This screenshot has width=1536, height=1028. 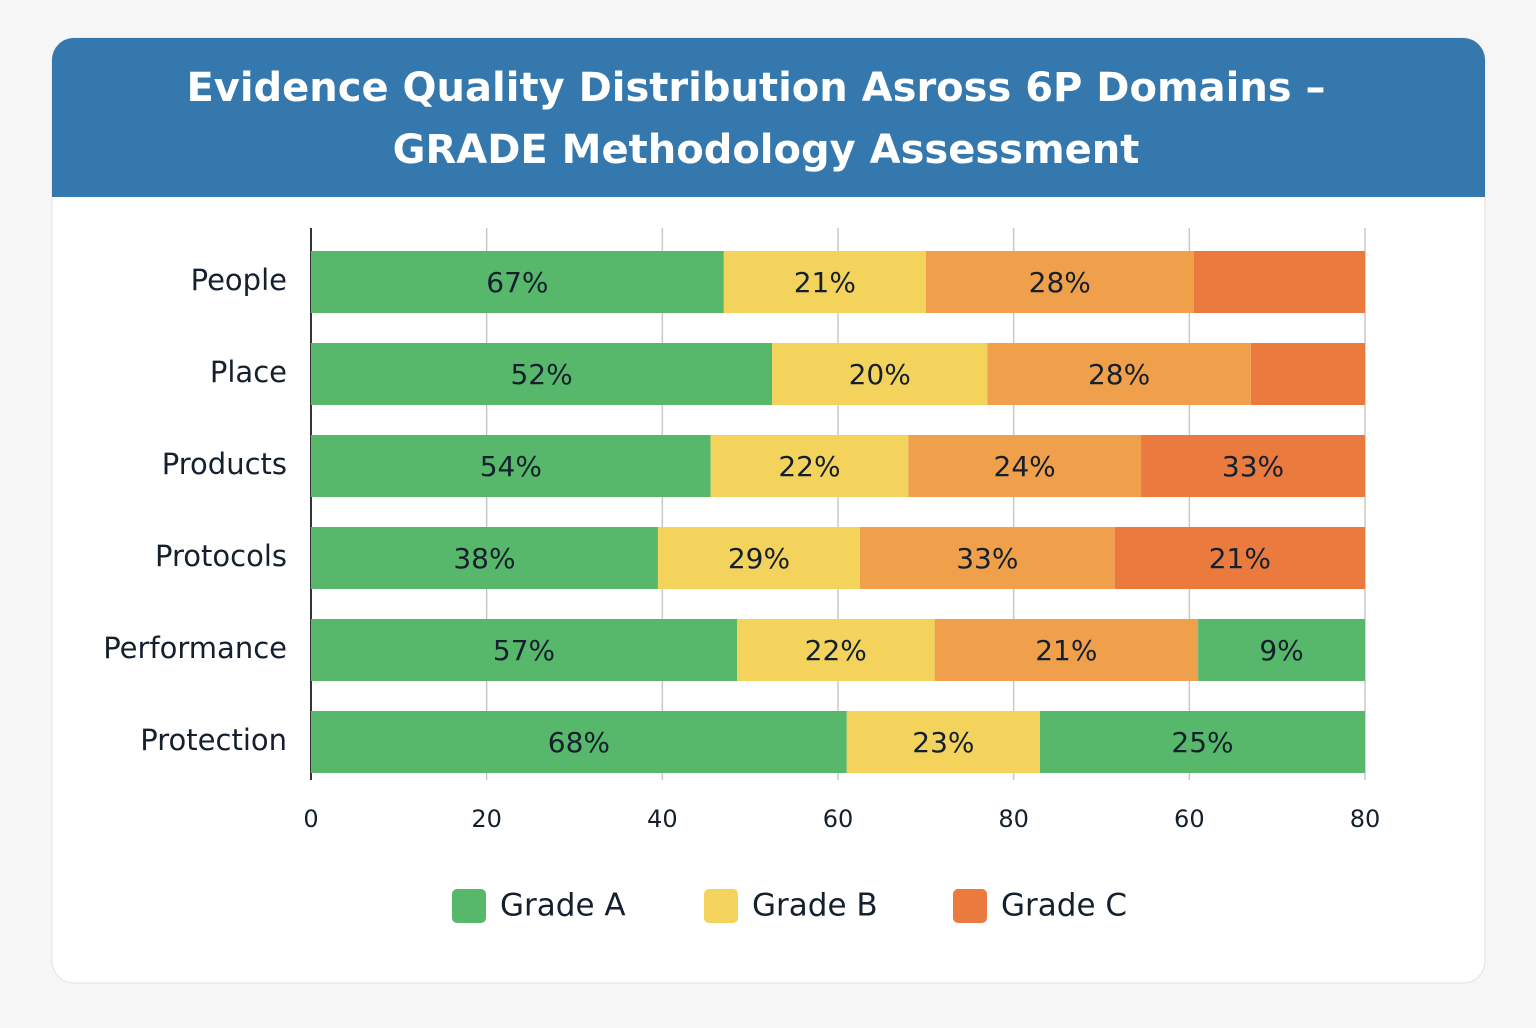 I want to click on data-label: 25%, so click(x=1202, y=742).